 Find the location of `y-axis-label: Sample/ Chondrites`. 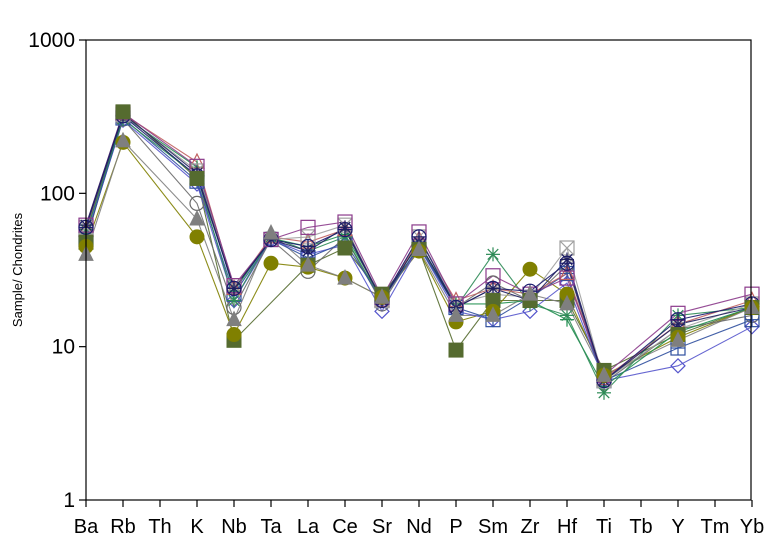

y-axis-label: Sample/ Chondrites is located at coordinates (17, 269).